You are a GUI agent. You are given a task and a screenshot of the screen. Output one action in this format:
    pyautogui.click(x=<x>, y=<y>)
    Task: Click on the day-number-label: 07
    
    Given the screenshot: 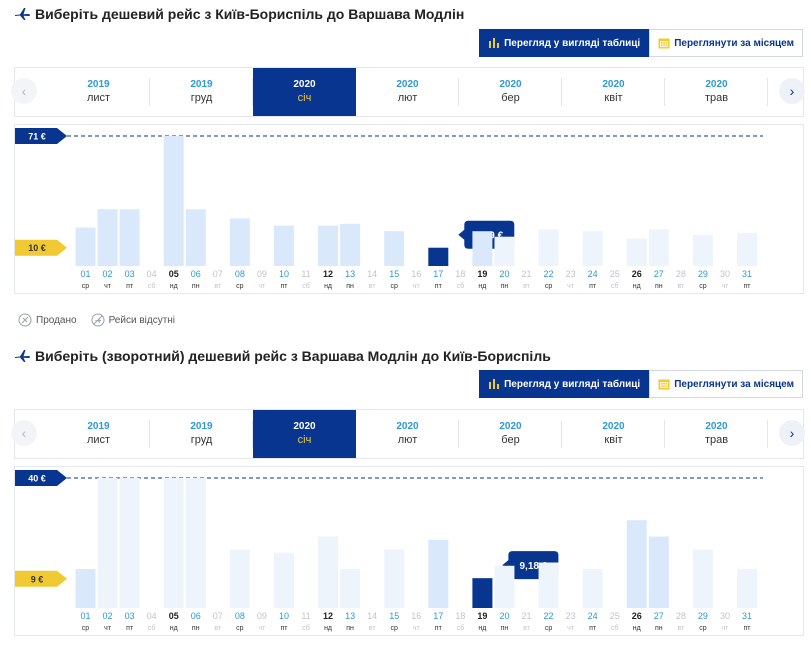 What is the action you would take?
    pyautogui.click(x=218, y=274)
    